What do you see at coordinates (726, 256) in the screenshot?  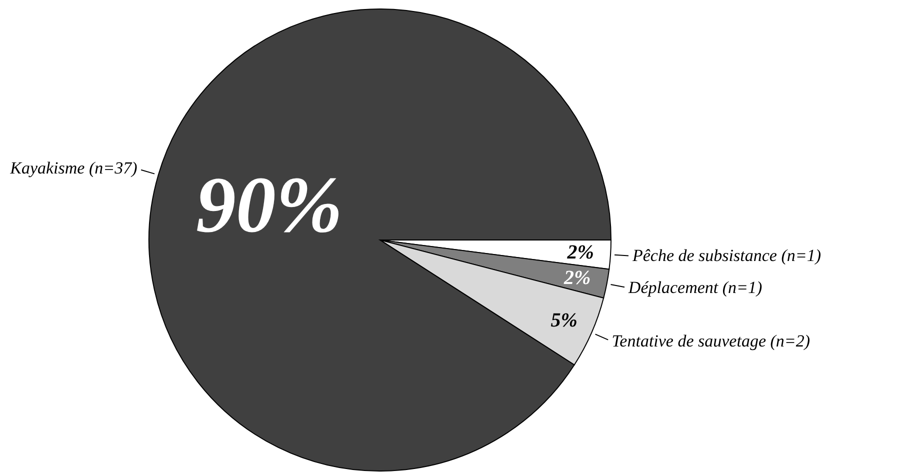 I see `slice-label: Pêche de subsistance (n=1)` at bounding box center [726, 256].